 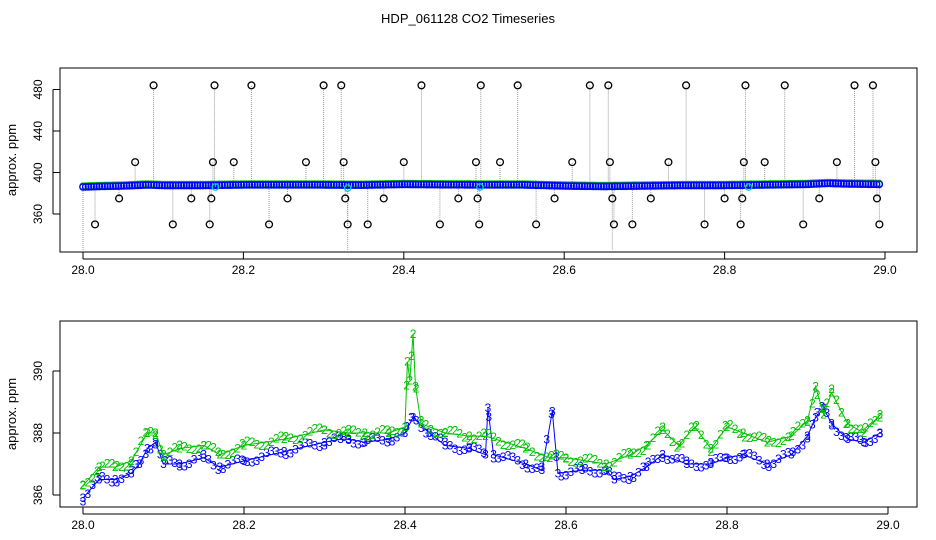 What do you see at coordinates (888, 525) in the screenshot?
I see `x-tick-label: 29.0` at bounding box center [888, 525].